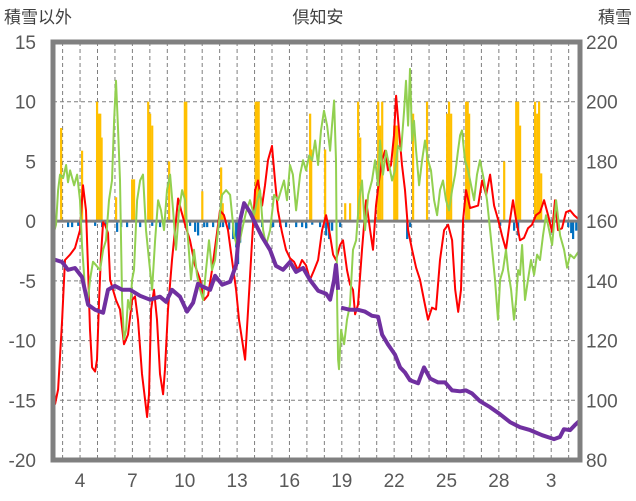  Describe the element at coordinates (237, 481) in the screenshot. I see `x-axis-tick-label: 13` at that location.